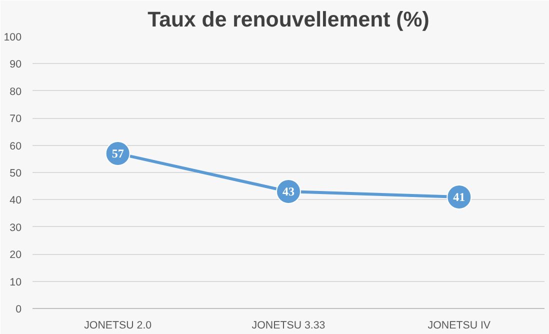 The image size is (549, 334). I want to click on y-tick-label: 30, so click(16, 228).